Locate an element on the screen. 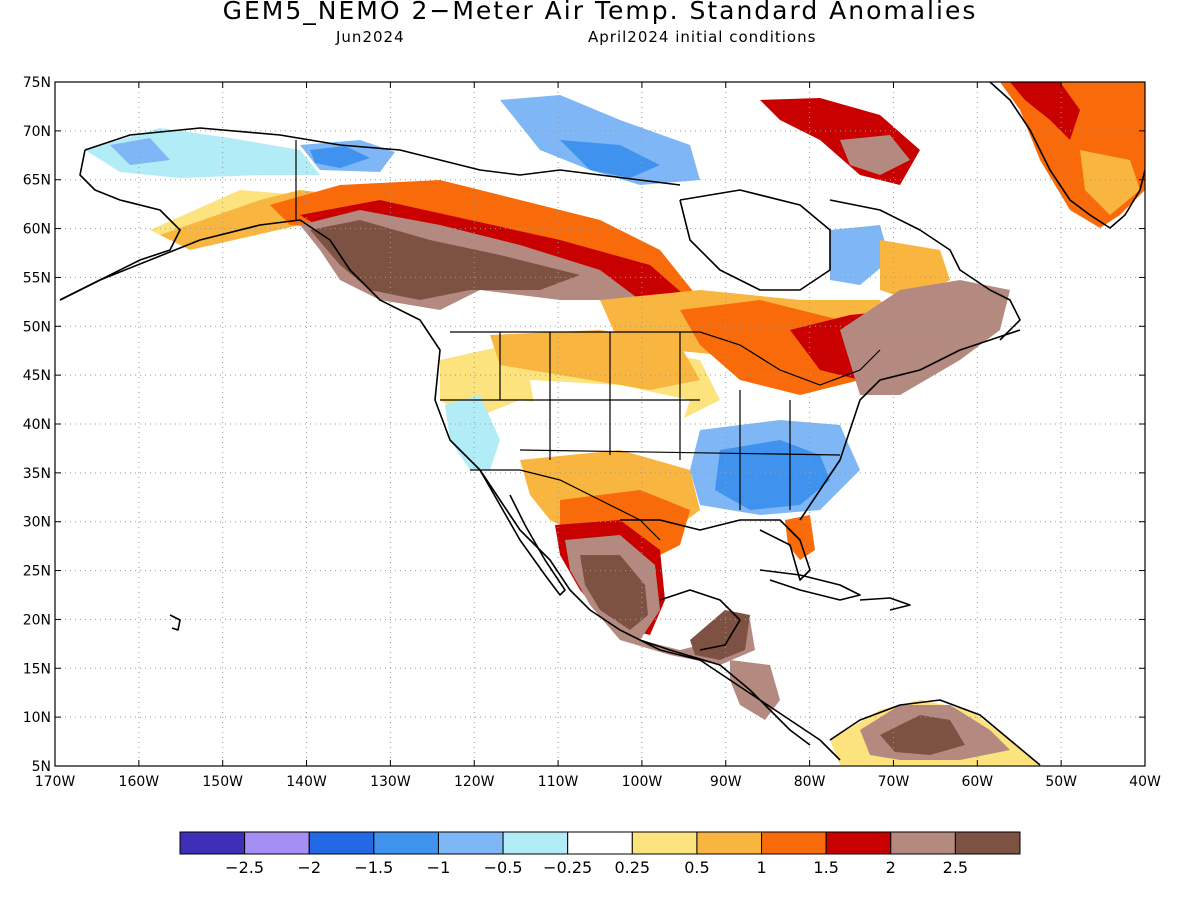 Image resolution: width=1200 pixels, height=900 pixels. border-us-canada-border is located at coordinates (665, 358).